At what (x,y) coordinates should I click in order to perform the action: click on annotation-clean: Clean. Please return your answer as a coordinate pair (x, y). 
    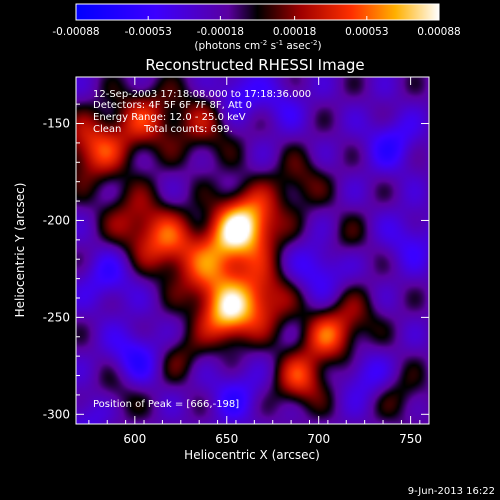
    Looking at the image, I should click on (107, 129).